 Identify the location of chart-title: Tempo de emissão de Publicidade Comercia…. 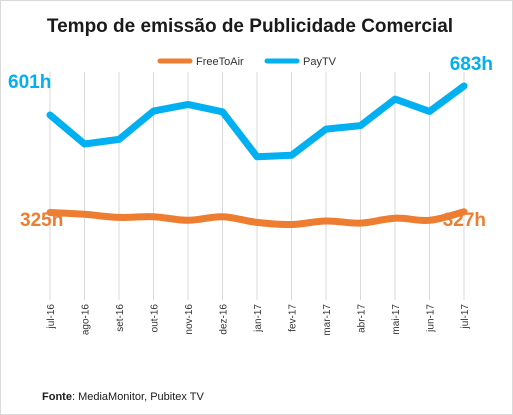
(250, 26).